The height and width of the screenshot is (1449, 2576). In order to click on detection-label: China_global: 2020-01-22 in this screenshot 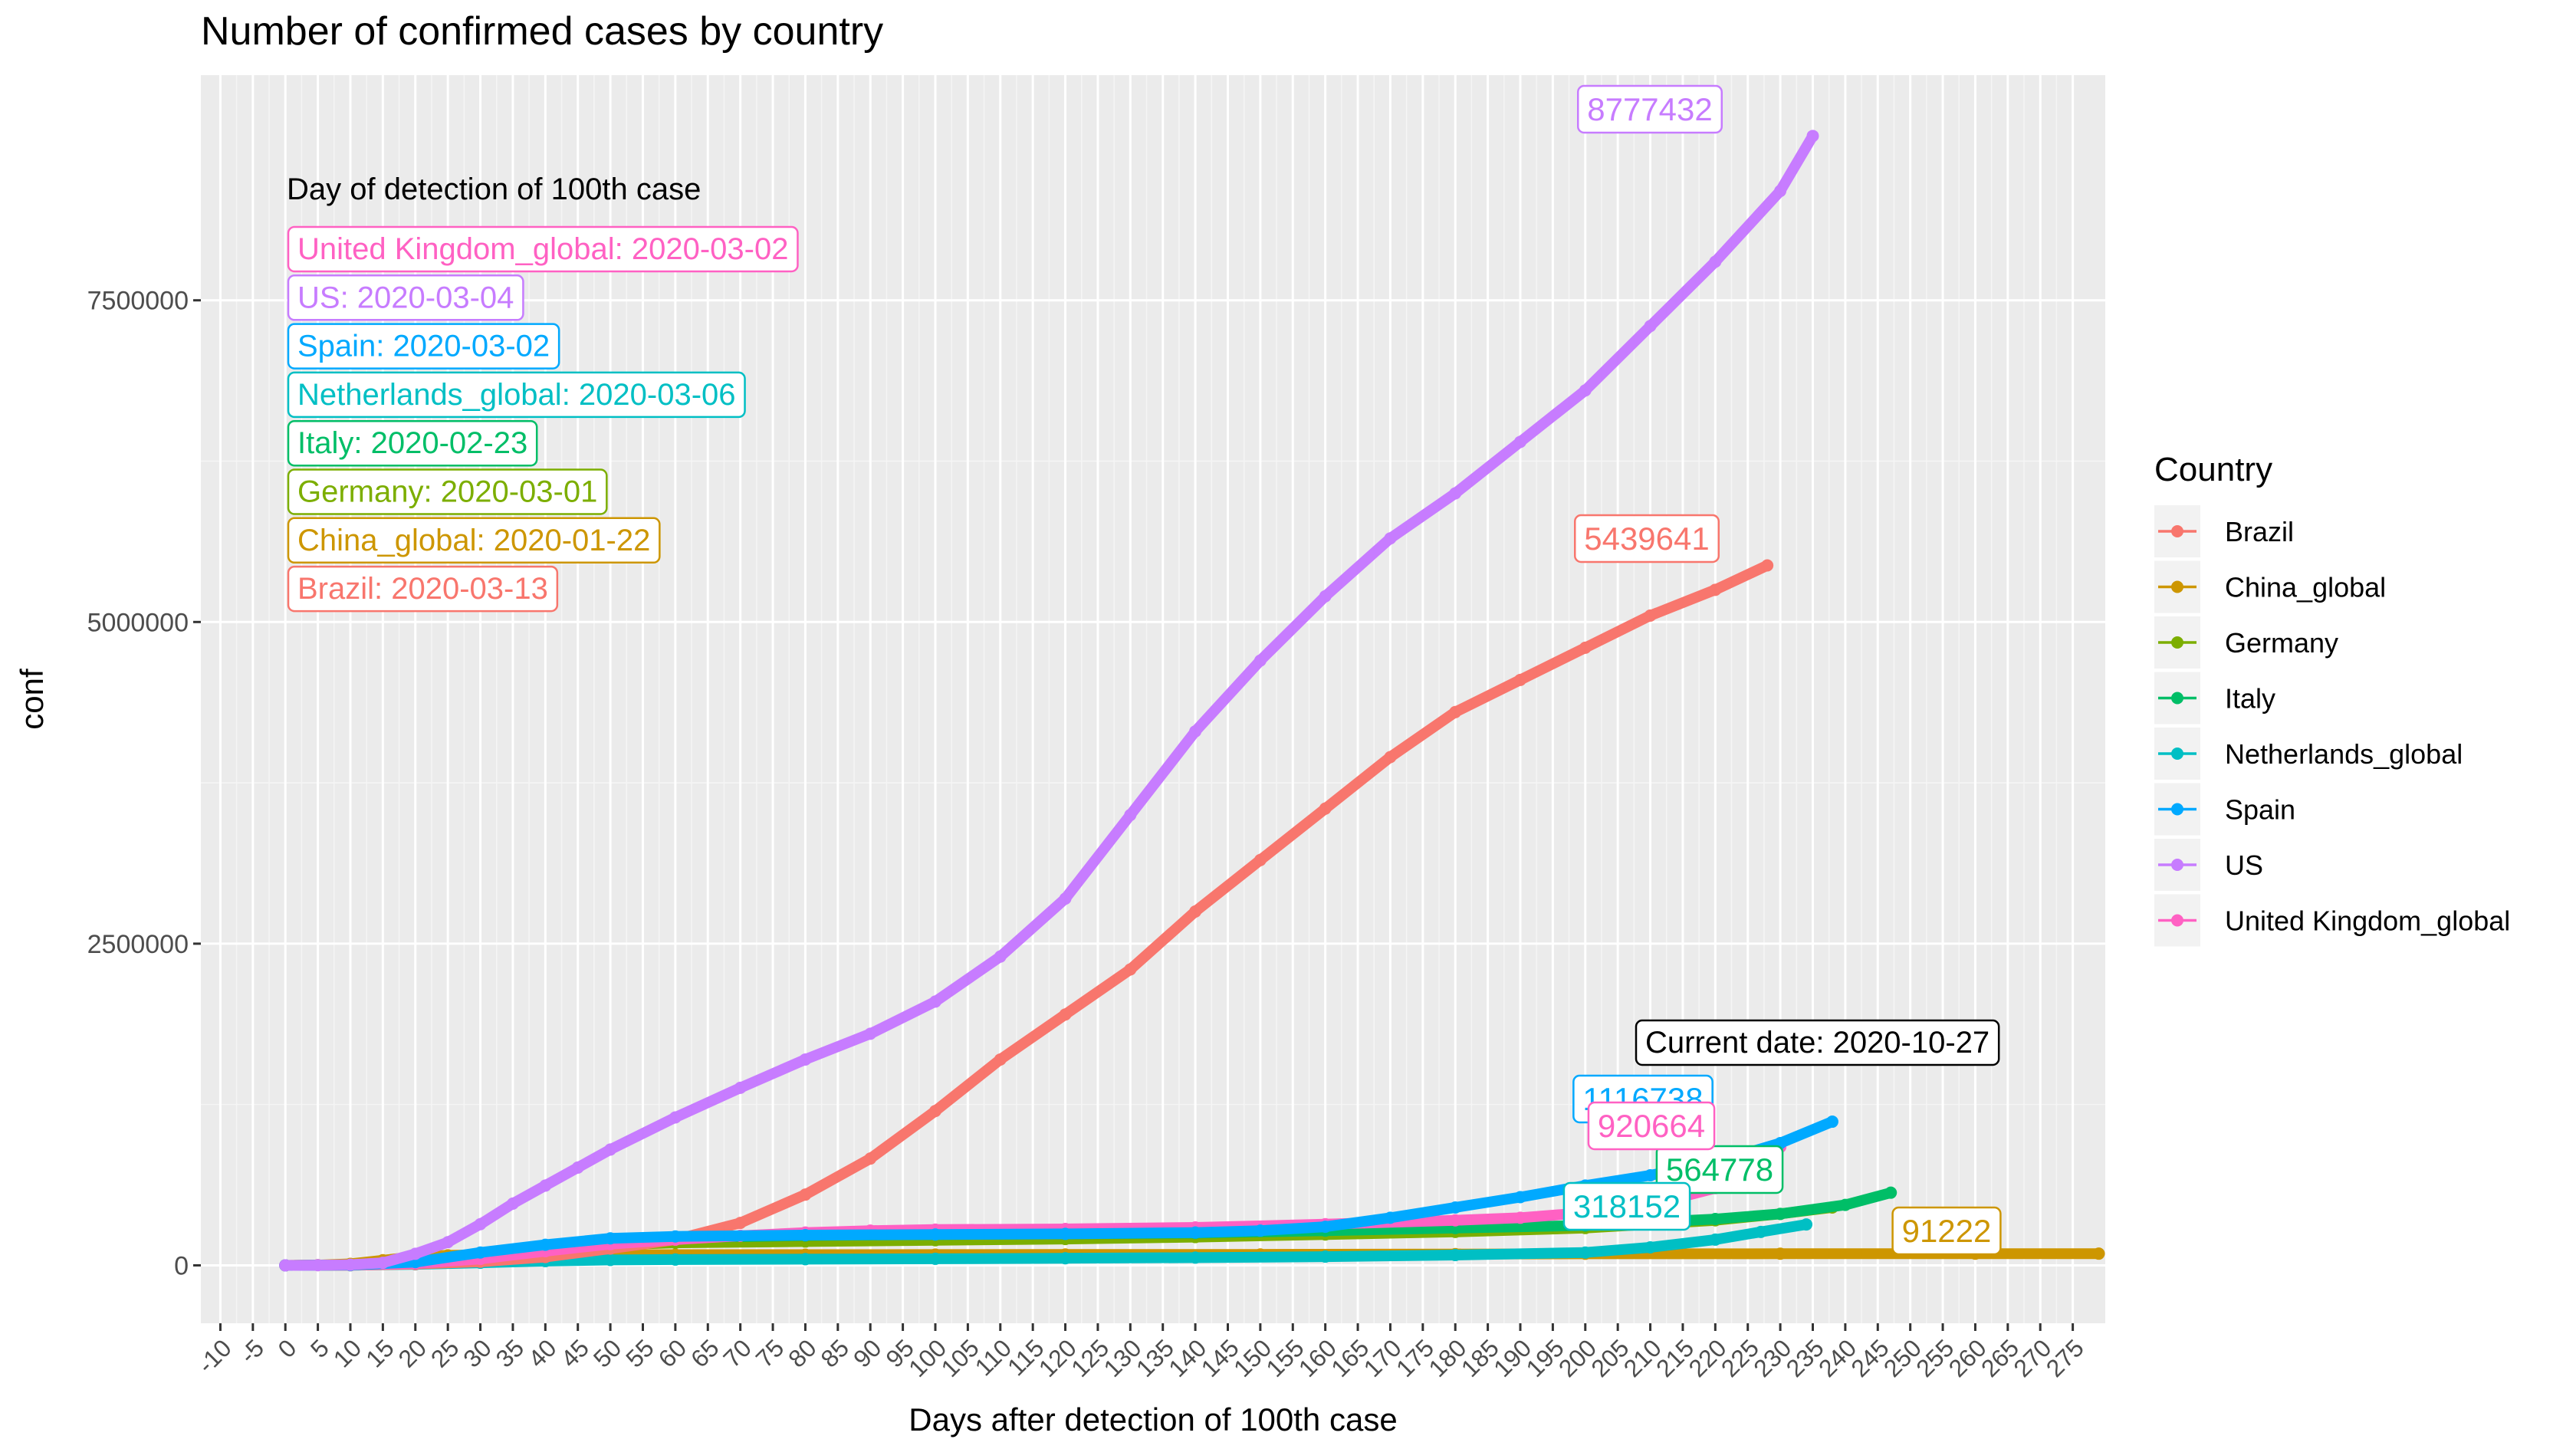, I will do `click(474, 540)`.